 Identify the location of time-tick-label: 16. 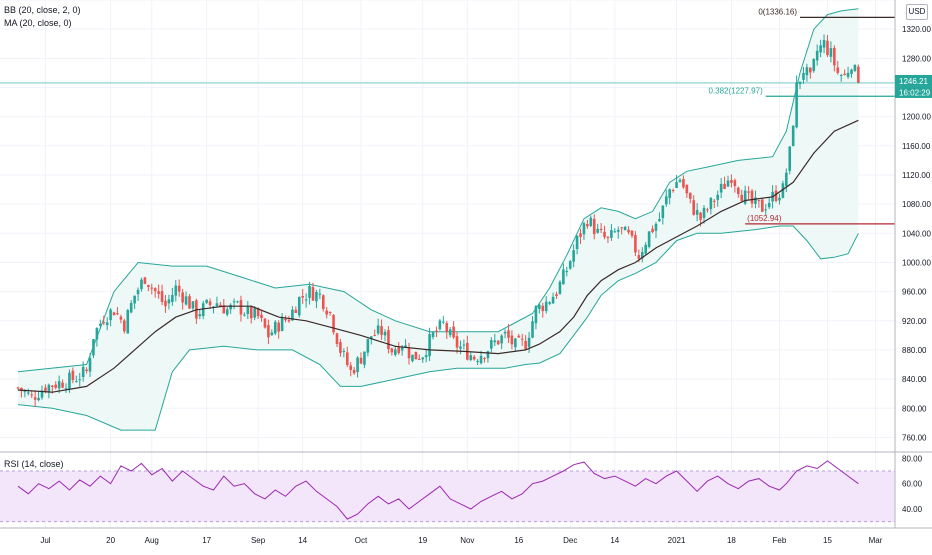
(518, 540).